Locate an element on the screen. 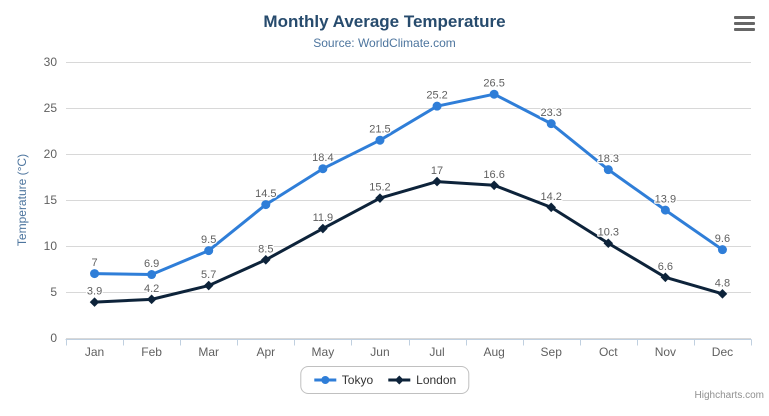  x-axis-tick-label: Nov is located at coordinates (665, 352).